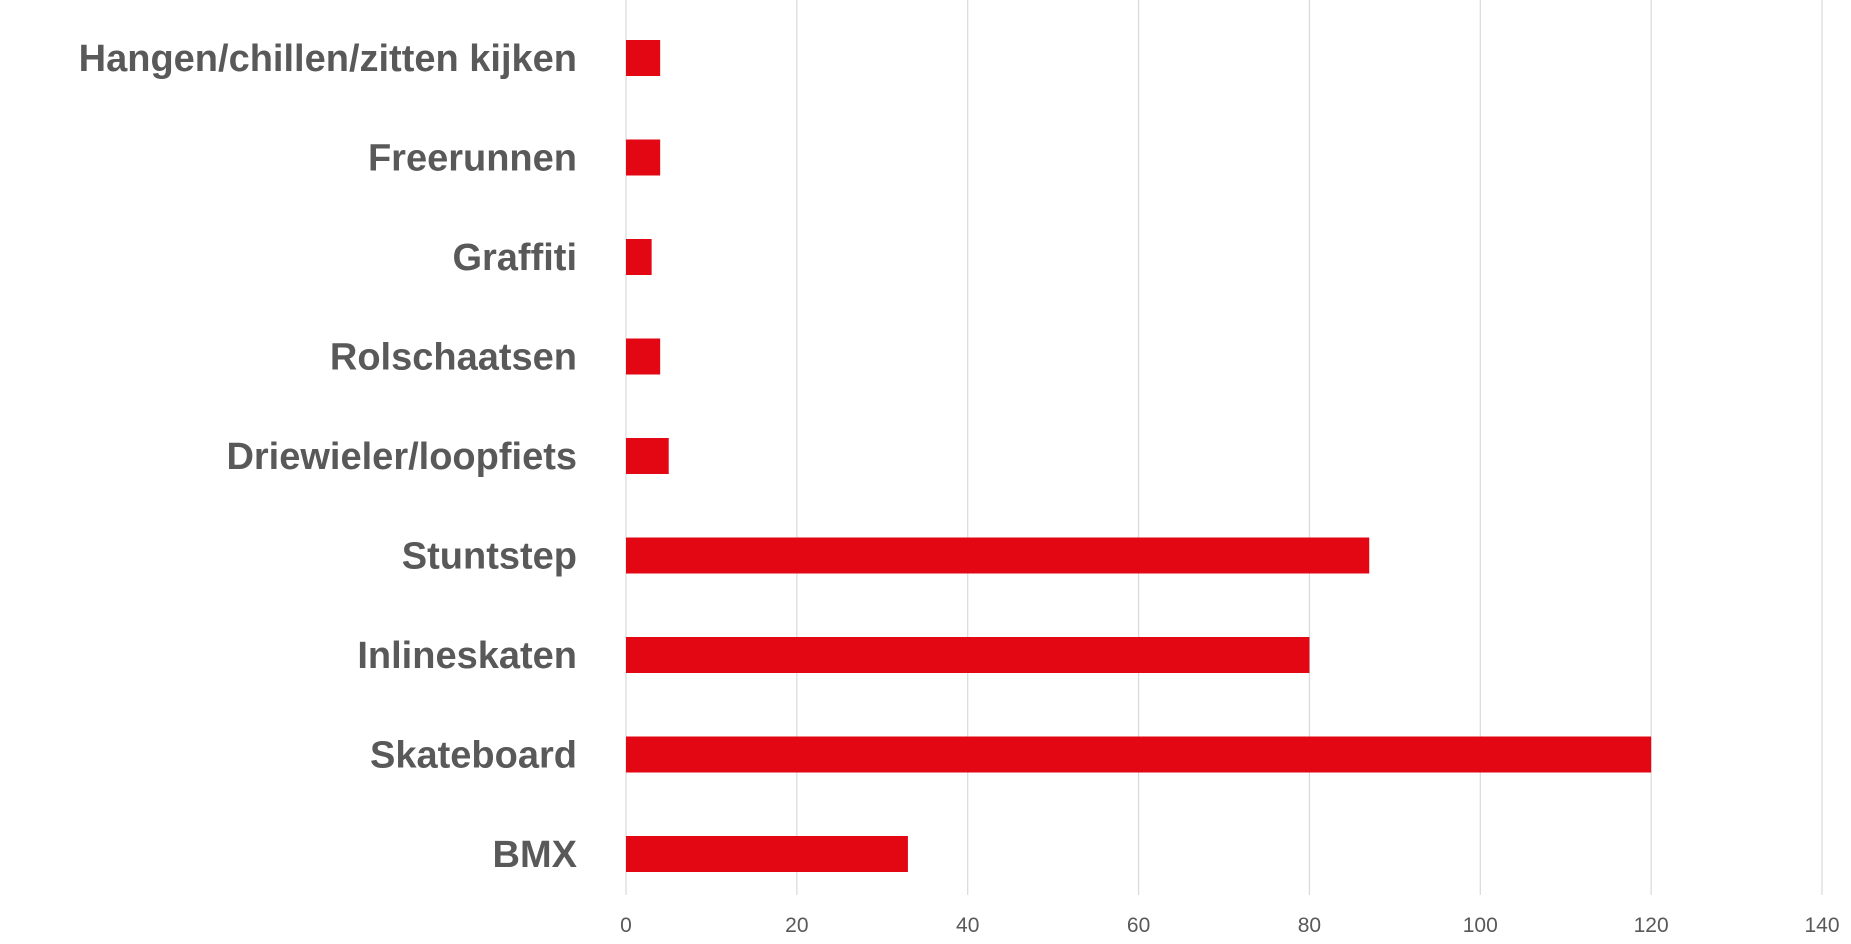 This screenshot has width=1851, height=944. I want to click on bar-stuntstep, so click(998, 555).